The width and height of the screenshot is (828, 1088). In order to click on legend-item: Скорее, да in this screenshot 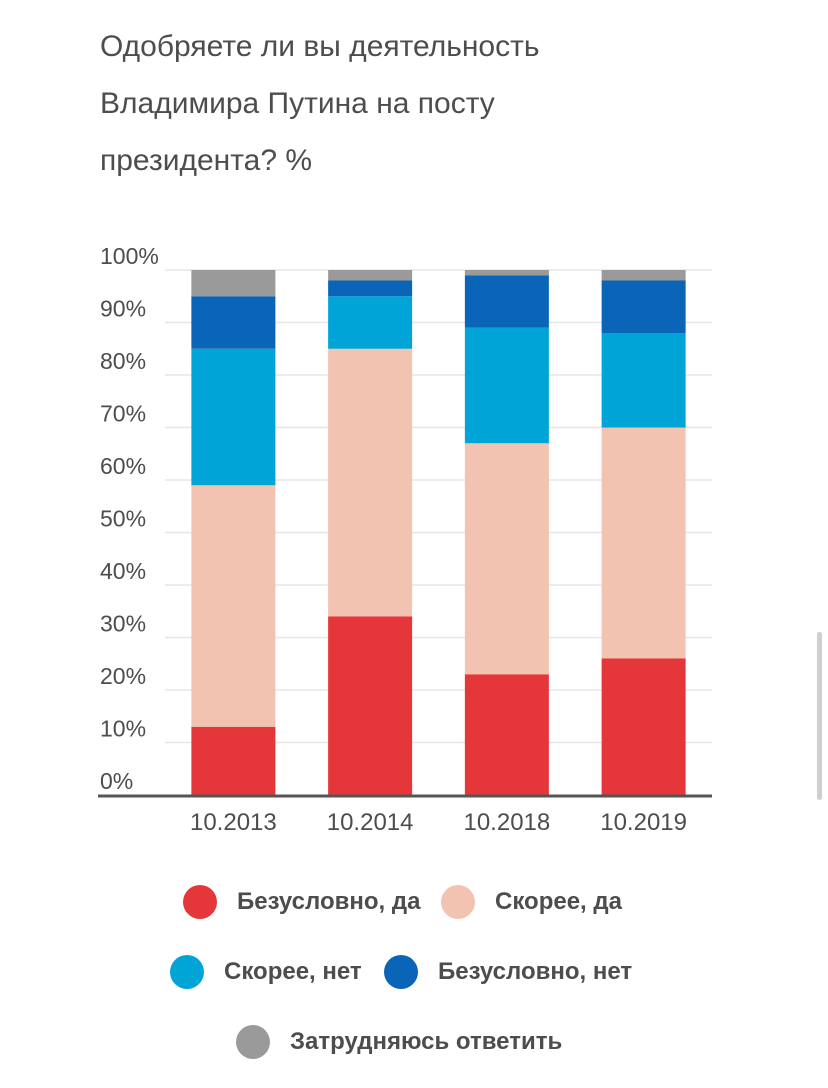, I will do `click(531, 902)`.